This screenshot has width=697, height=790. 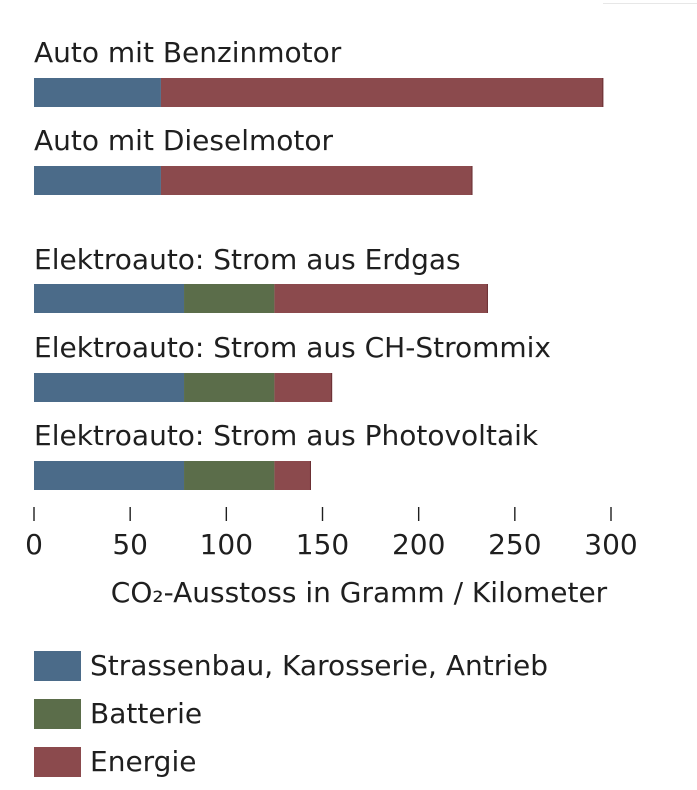 What do you see at coordinates (188, 52) in the screenshot?
I see `category-label: Auto mit Benzinmotor` at bounding box center [188, 52].